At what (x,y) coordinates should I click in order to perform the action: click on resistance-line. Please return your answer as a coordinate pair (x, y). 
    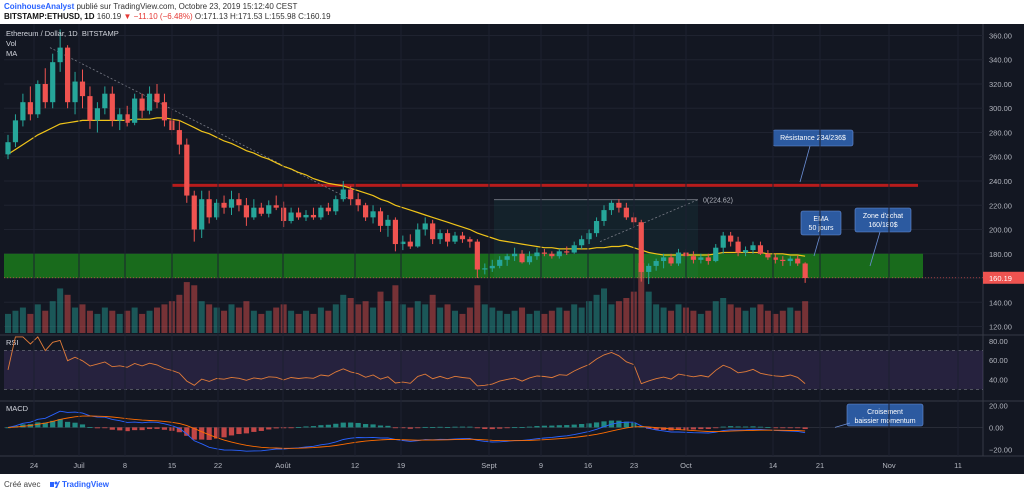
    Looking at the image, I should click on (545, 185).